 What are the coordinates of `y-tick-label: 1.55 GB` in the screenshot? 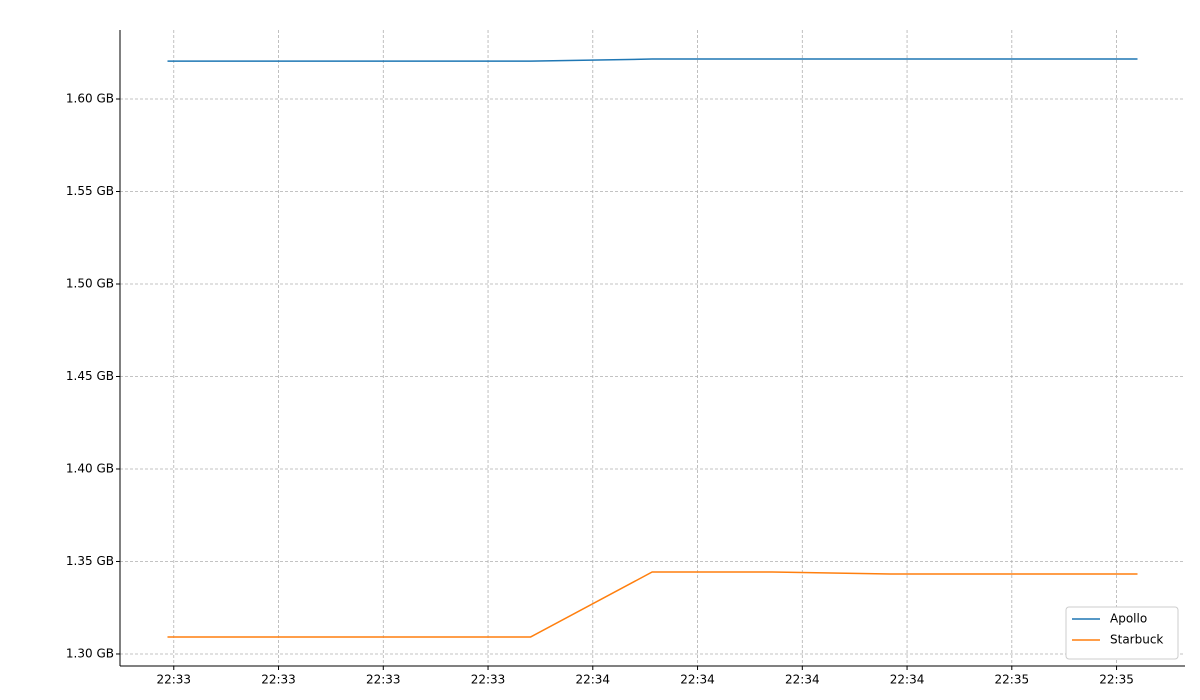 It's located at (90, 191).